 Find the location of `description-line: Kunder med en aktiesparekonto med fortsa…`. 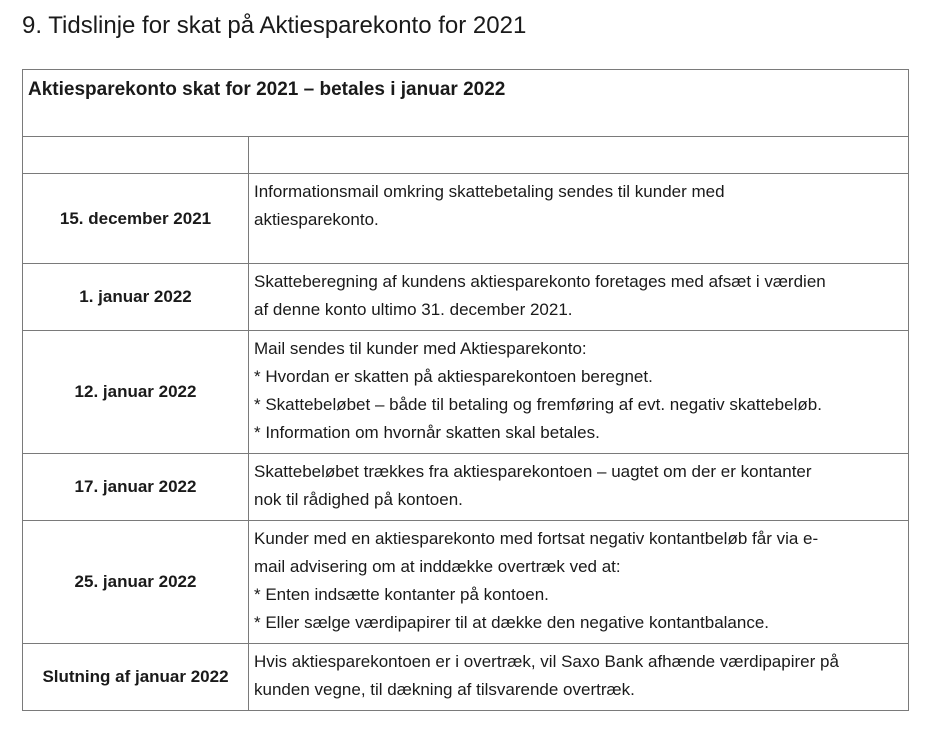

description-line: Kunder med en aktiesparekonto med fortsa… is located at coordinates (536, 538).